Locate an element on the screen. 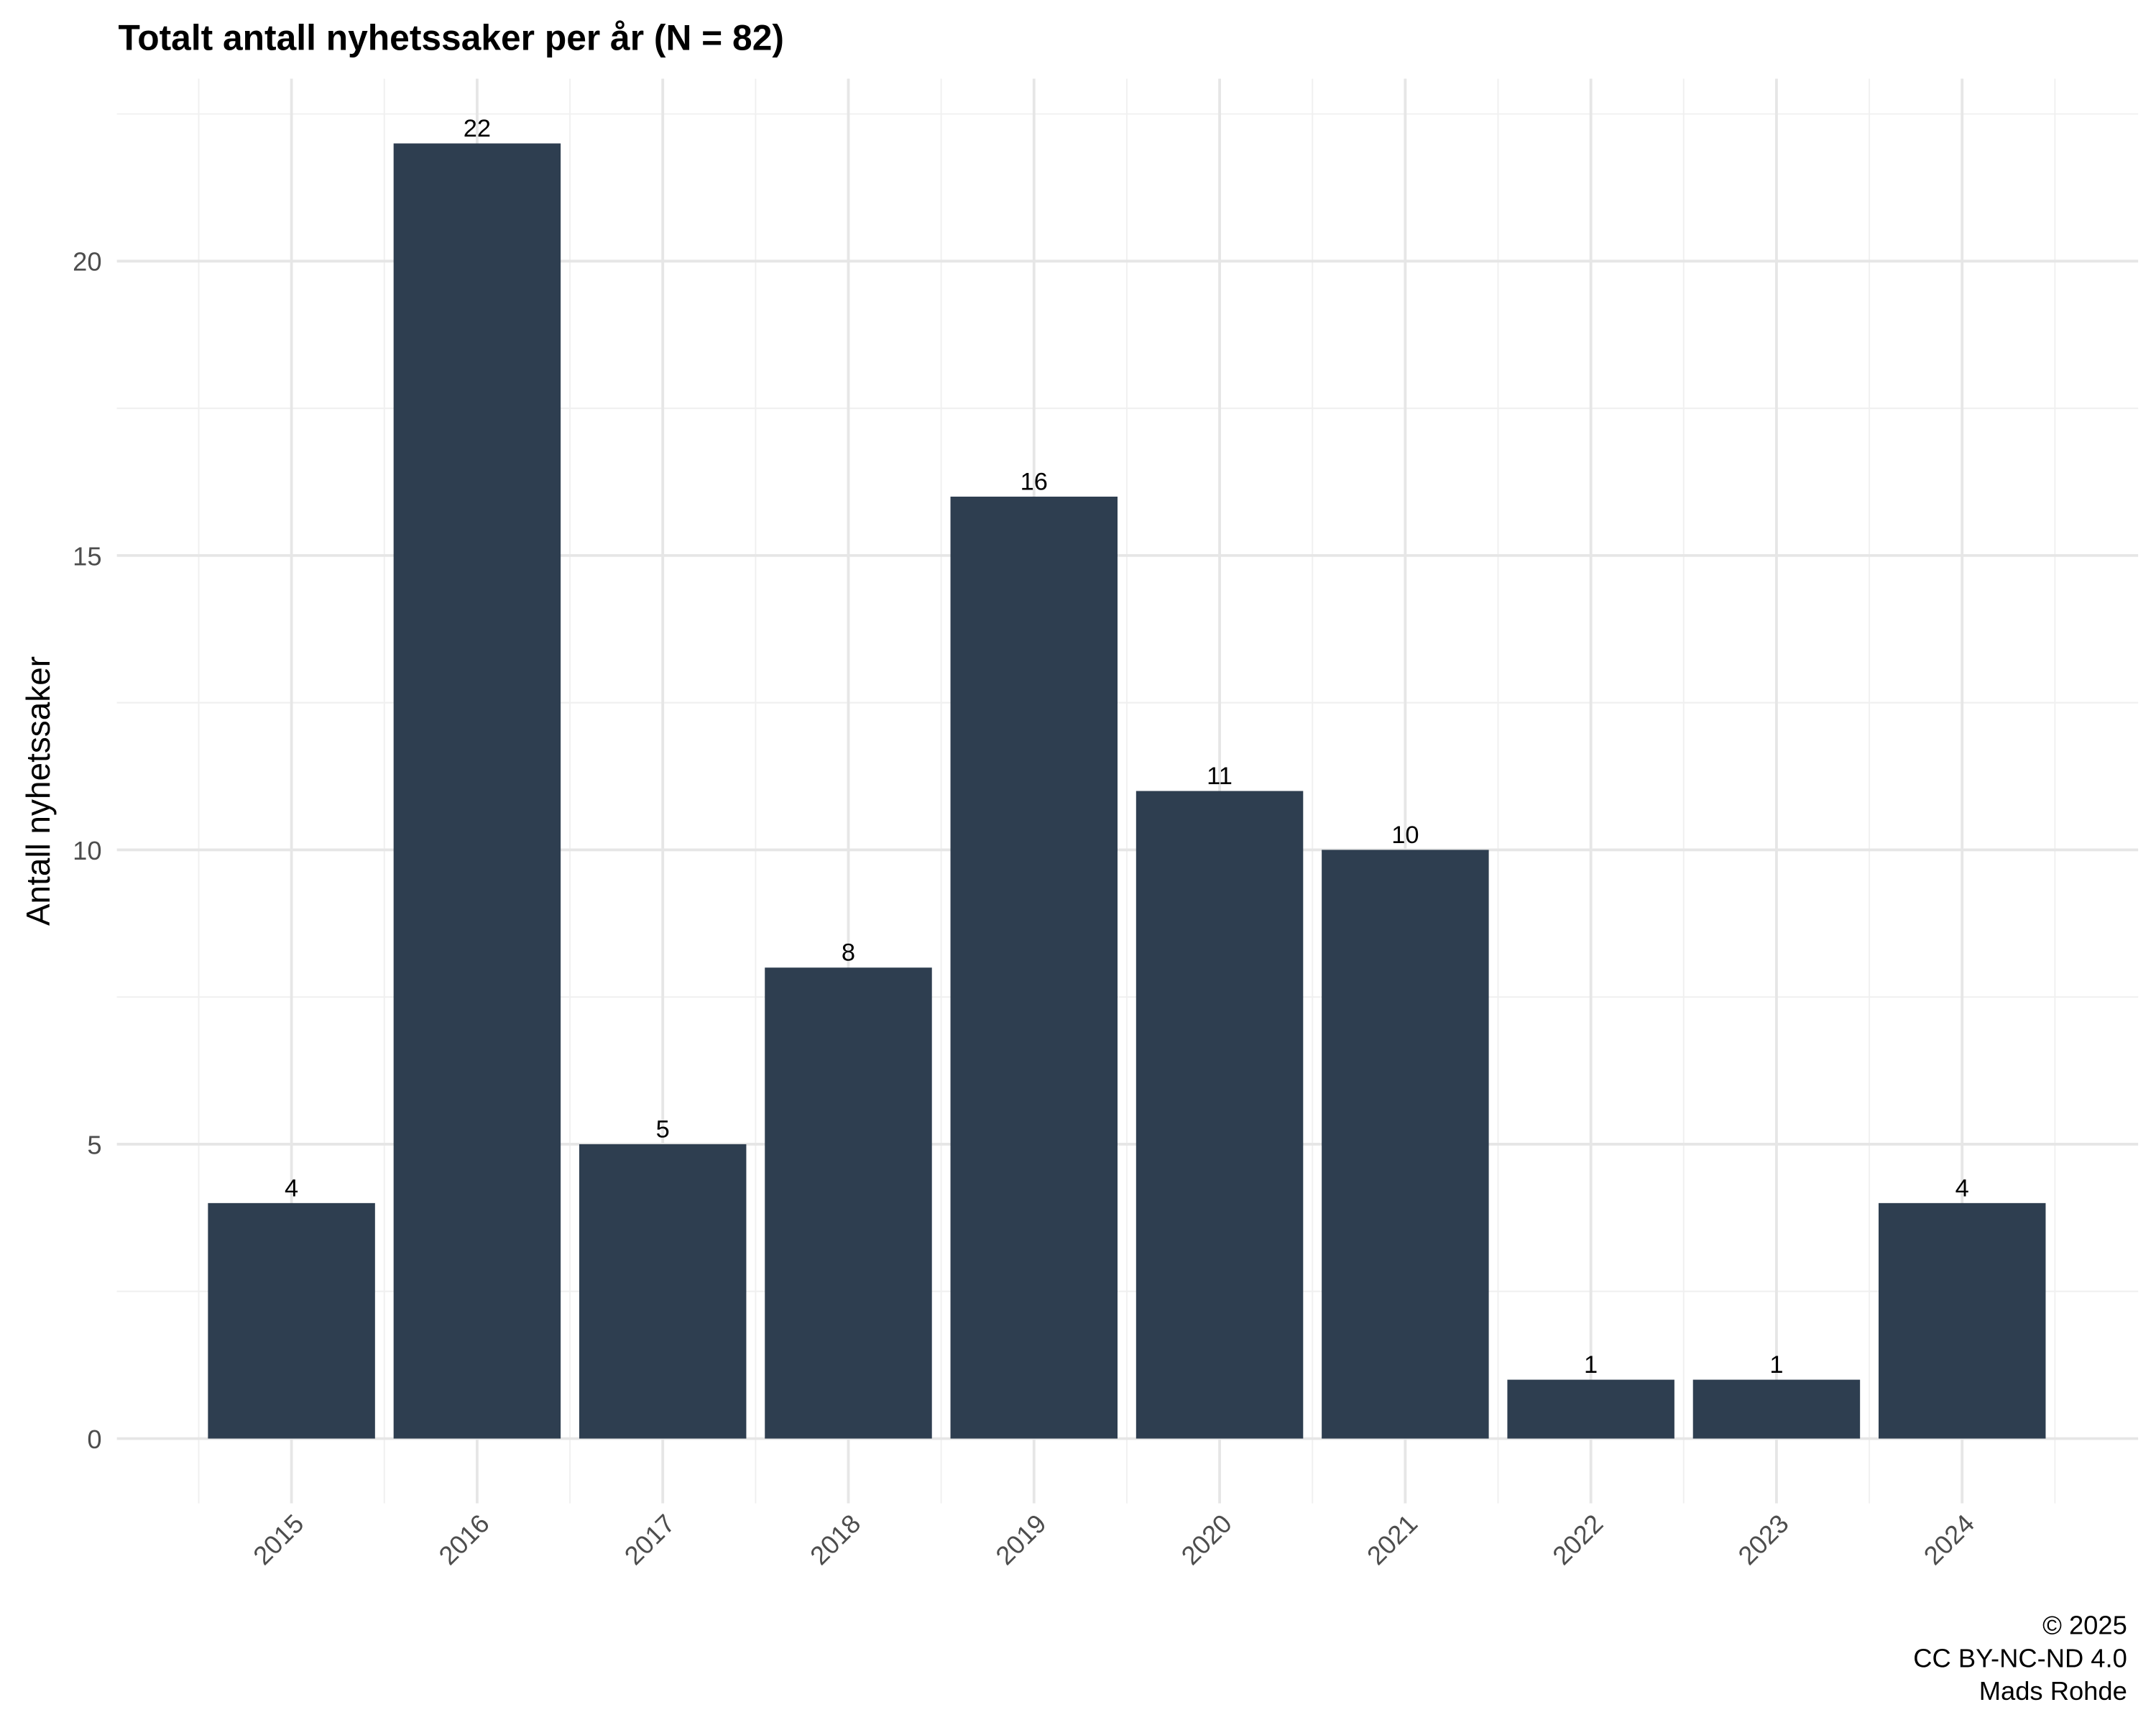 This screenshot has height=1725, width=2156. caption: © 2025 is located at coordinates (2084, 1624).